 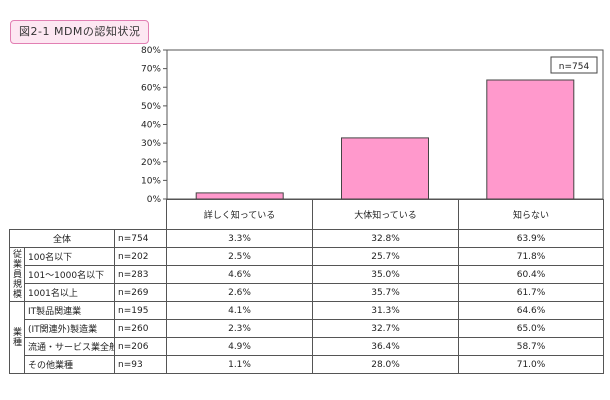 What do you see at coordinates (240, 274) in the screenshot?
I see `table-cell: 4.6%` at bounding box center [240, 274].